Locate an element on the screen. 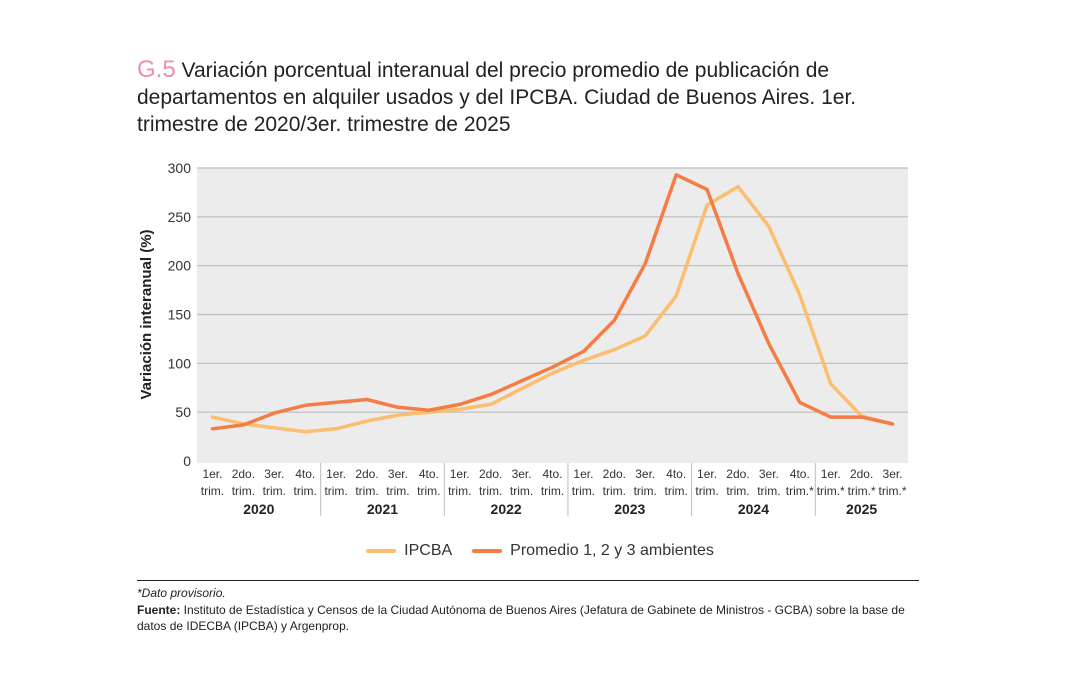 This screenshot has height=689, width=1080. y-tick-label: 300 is located at coordinates (180, 168).